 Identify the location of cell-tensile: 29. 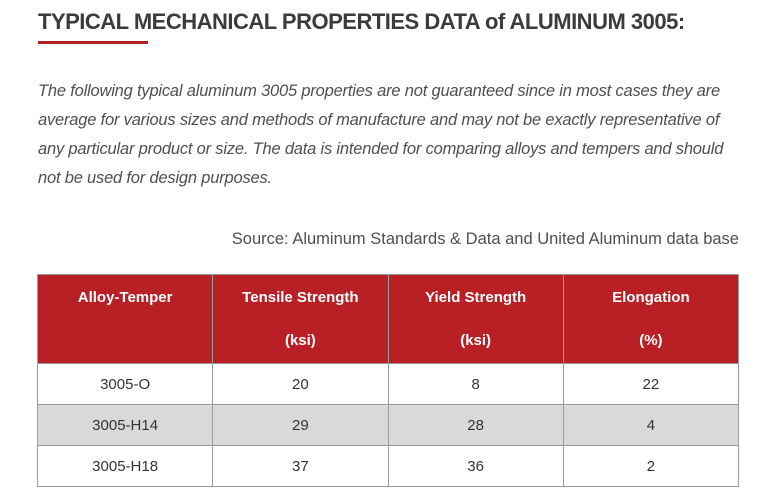
(300, 425).